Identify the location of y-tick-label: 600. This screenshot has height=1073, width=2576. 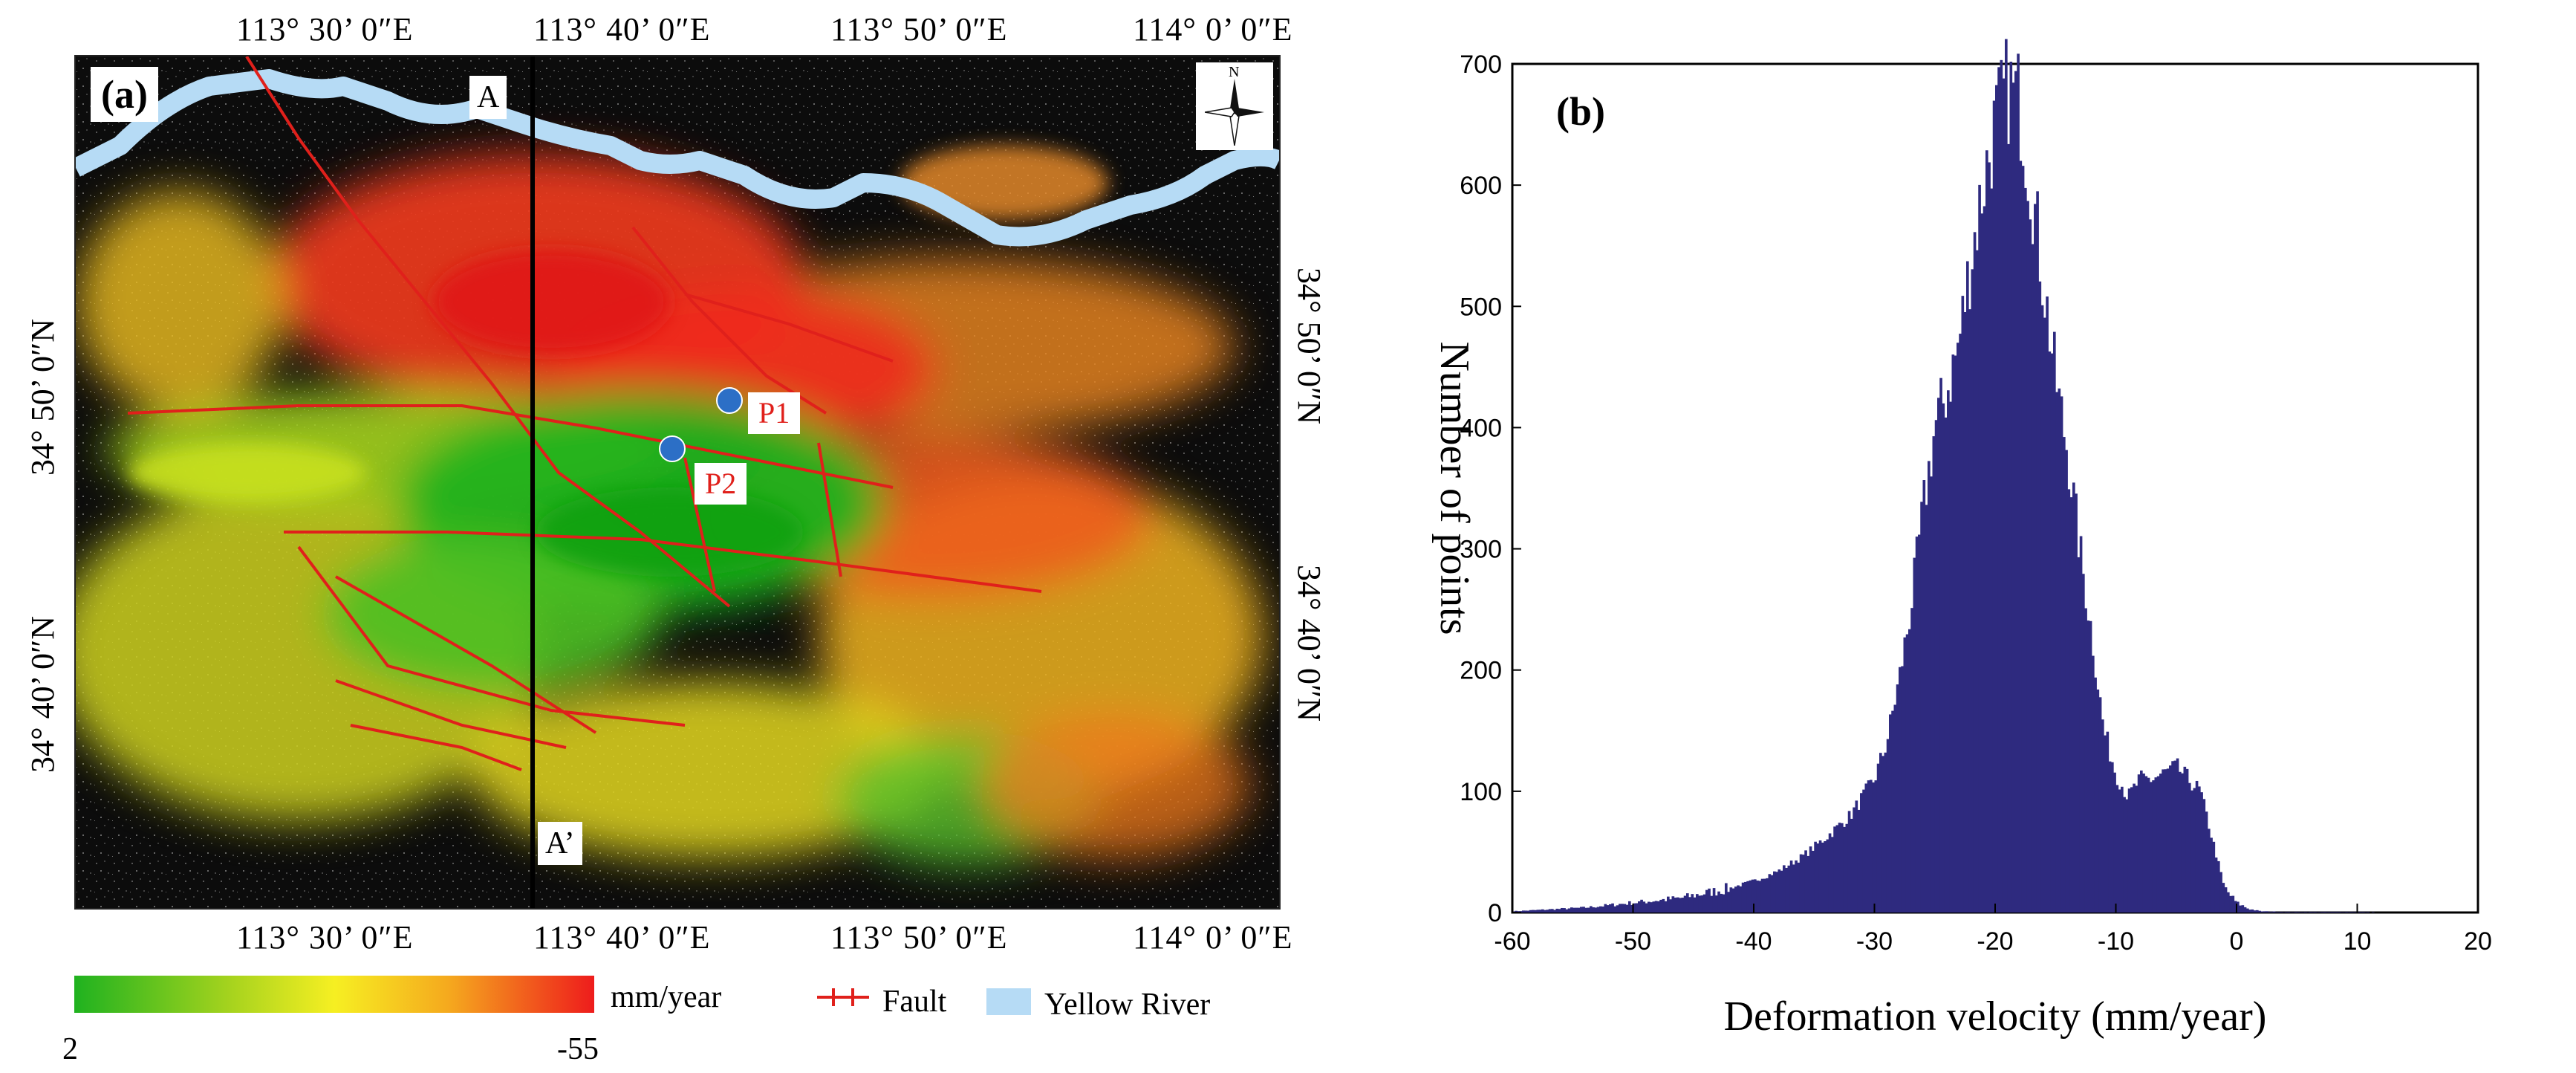
(1481, 186).